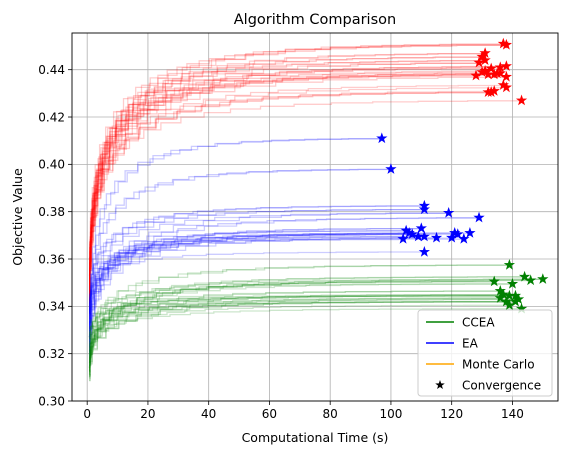 The width and height of the screenshot is (576, 455). What do you see at coordinates (430, 194) in the screenshot?
I see `series-ea-convergence` at bounding box center [430, 194].